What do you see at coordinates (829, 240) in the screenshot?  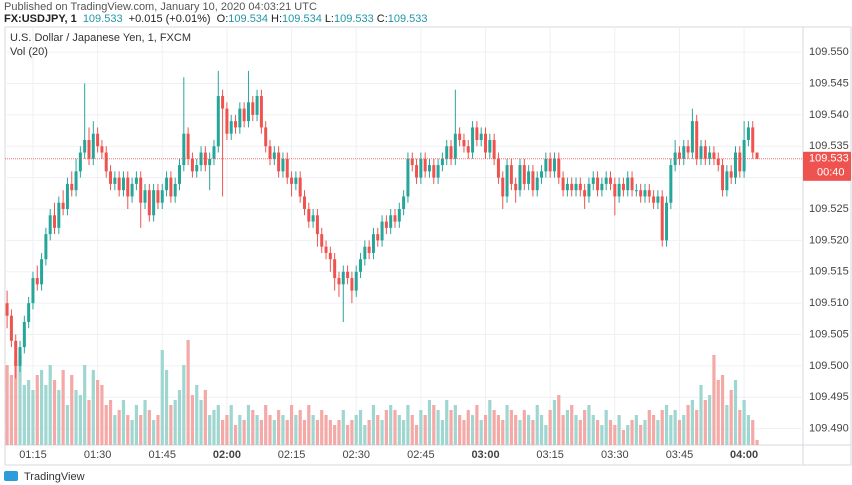 I see `y-tick-label: 109.520` at bounding box center [829, 240].